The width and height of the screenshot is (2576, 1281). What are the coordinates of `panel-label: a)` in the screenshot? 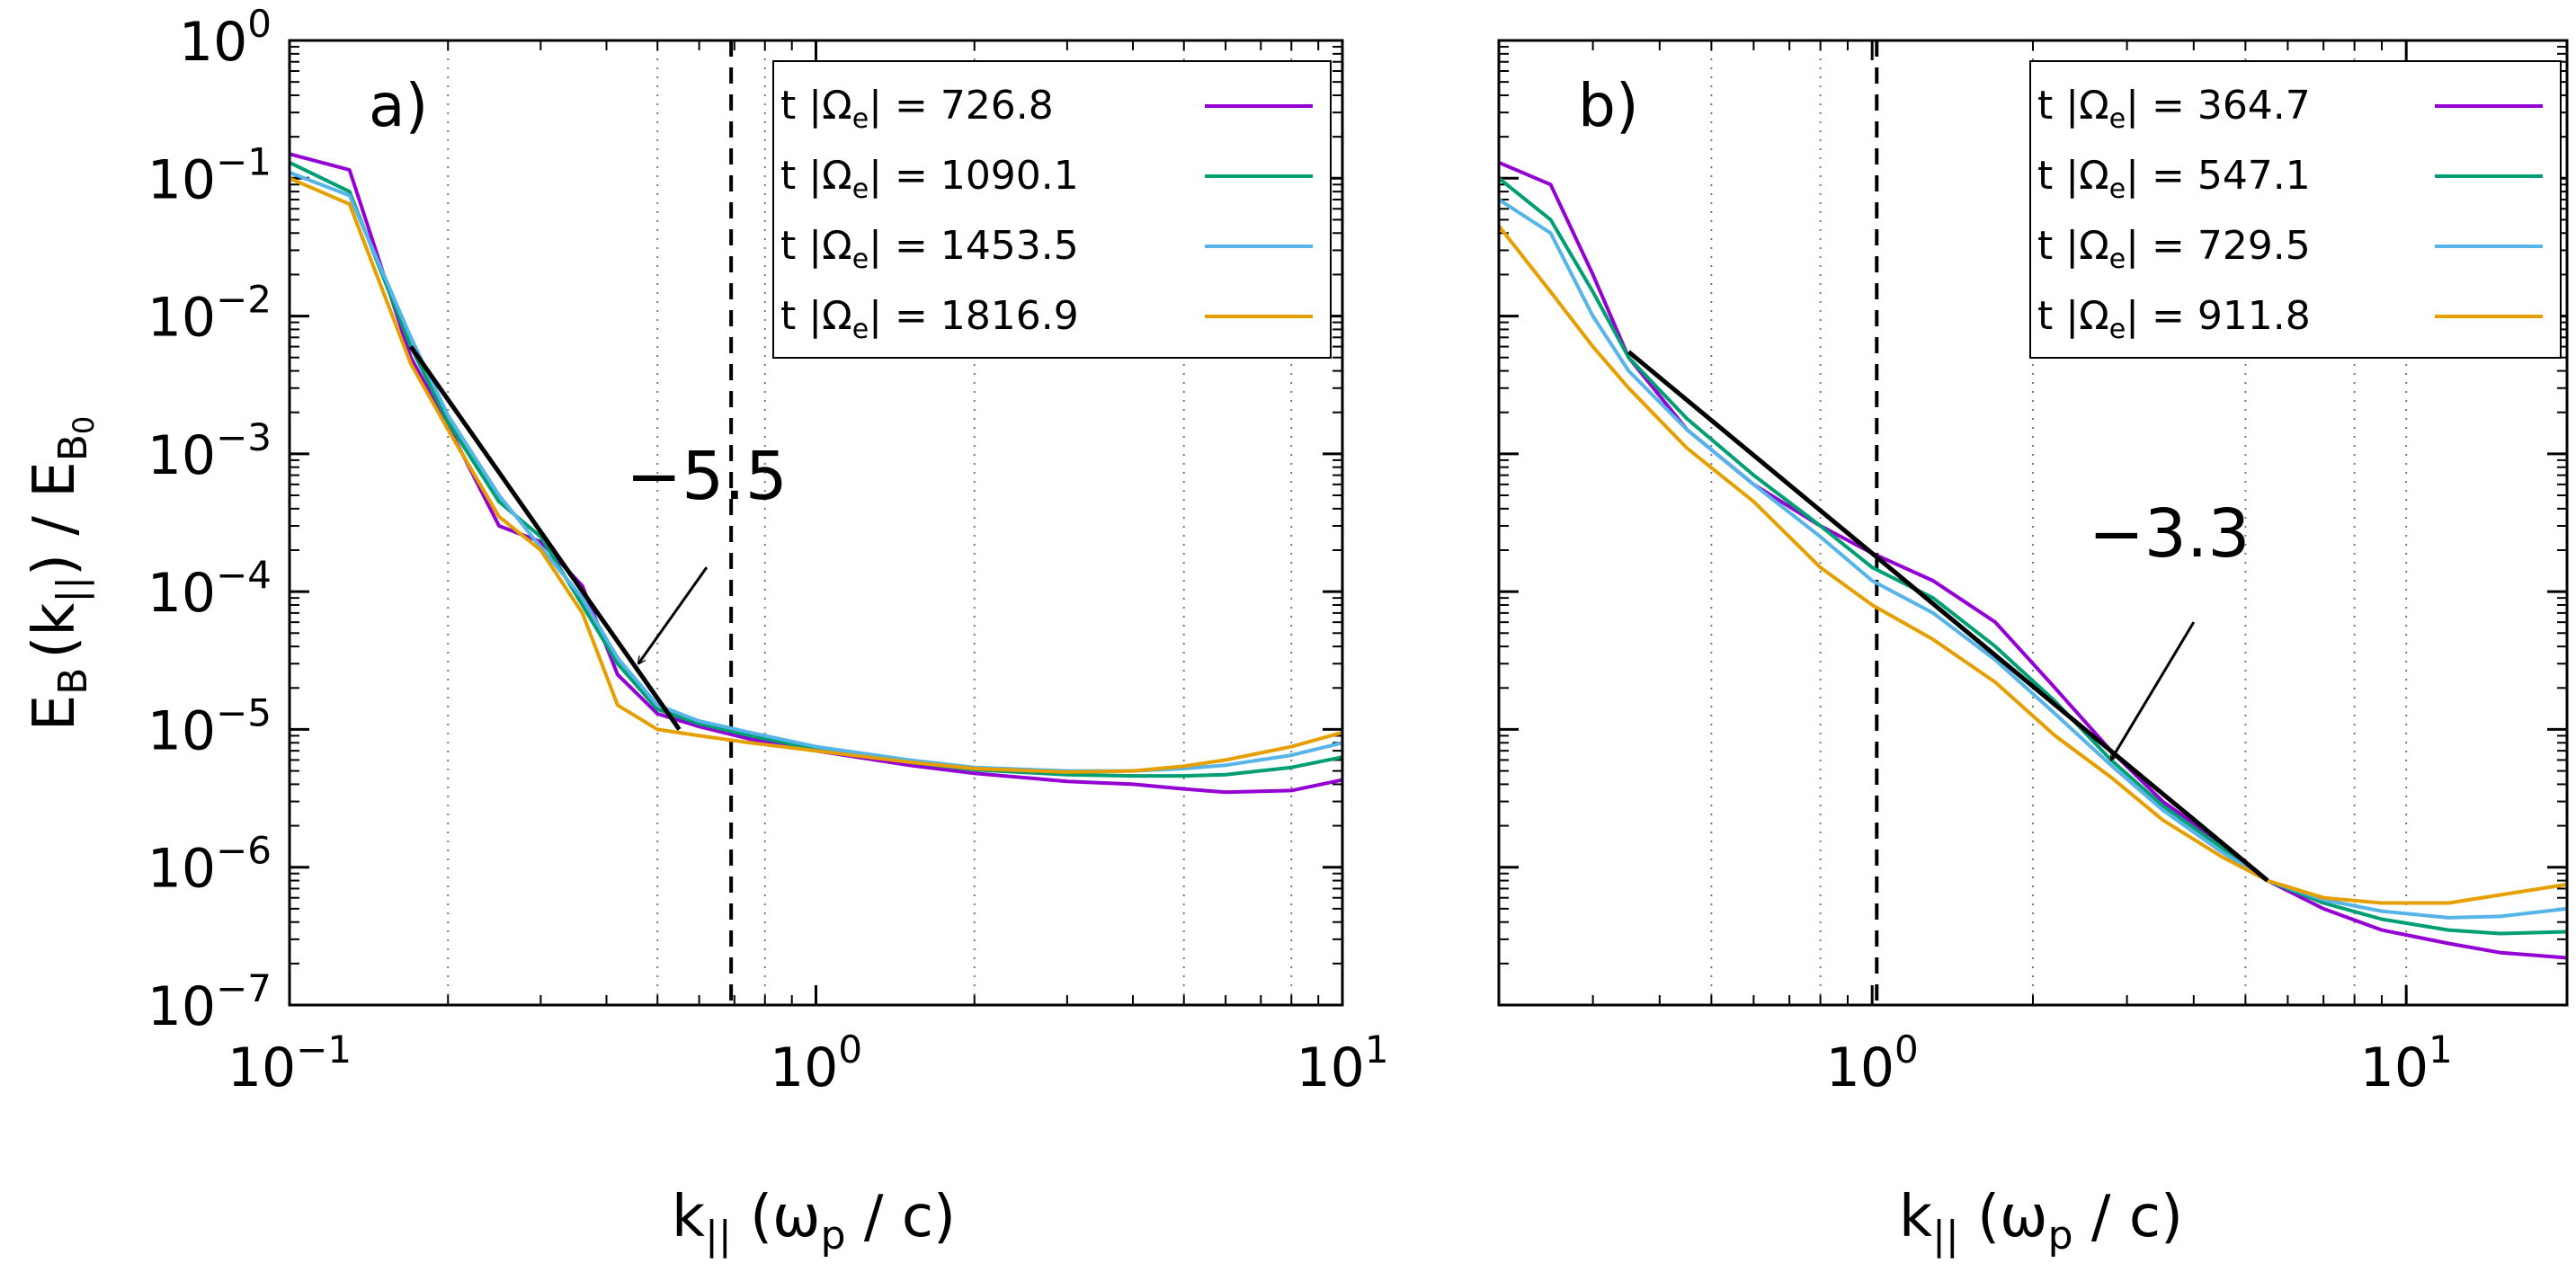 It's located at (399, 105).